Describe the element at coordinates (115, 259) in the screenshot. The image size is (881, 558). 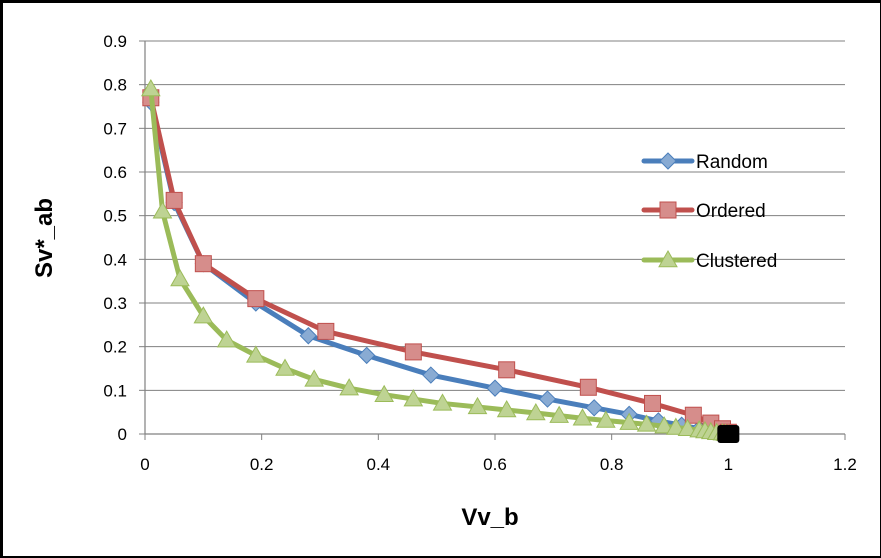
I see `y-tick-label: 0.4` at that location.